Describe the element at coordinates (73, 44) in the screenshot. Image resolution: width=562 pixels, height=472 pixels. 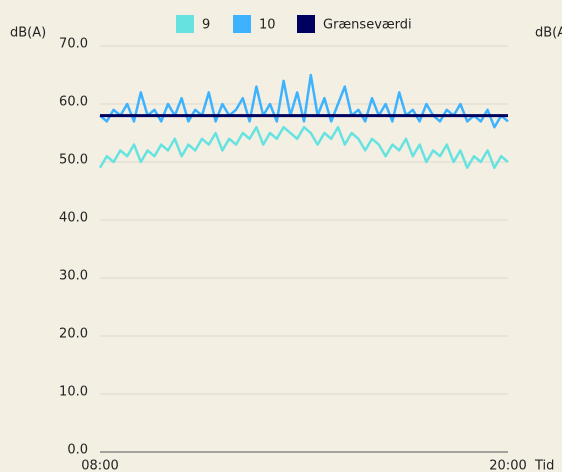
I see `y-tick-label: 70.0` at that location.